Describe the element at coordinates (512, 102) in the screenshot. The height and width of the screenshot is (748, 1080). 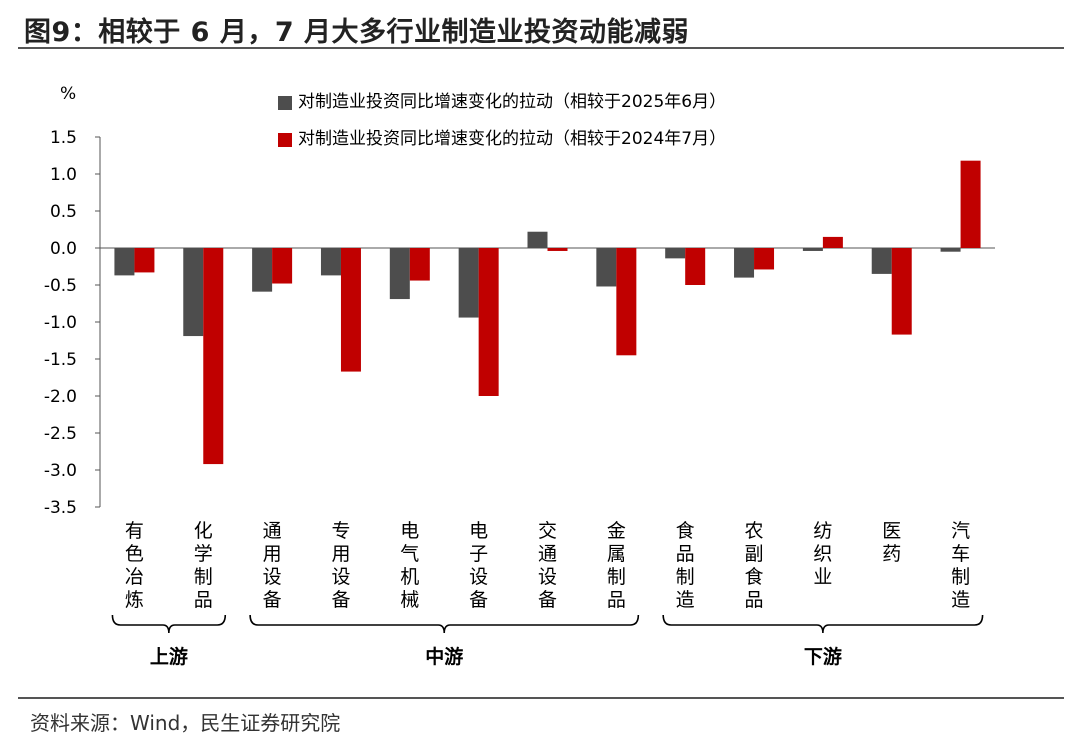
I see `legend-label: 对制造业投资同比增速变化的拉动（相较于2025年6月）` at that location.